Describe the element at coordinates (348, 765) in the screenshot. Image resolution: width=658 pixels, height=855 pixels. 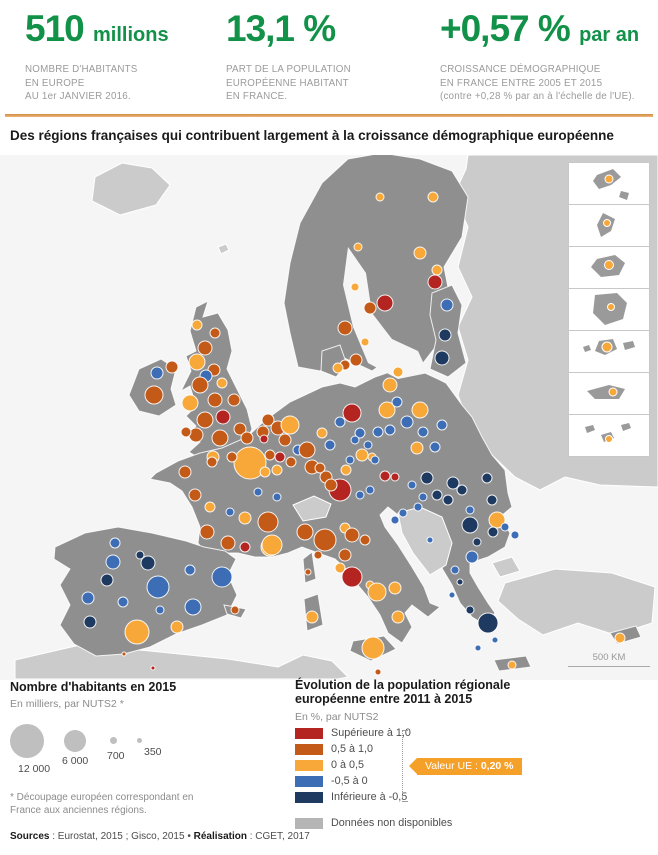
I see `legend-label: 0 à 0,5` at that location.